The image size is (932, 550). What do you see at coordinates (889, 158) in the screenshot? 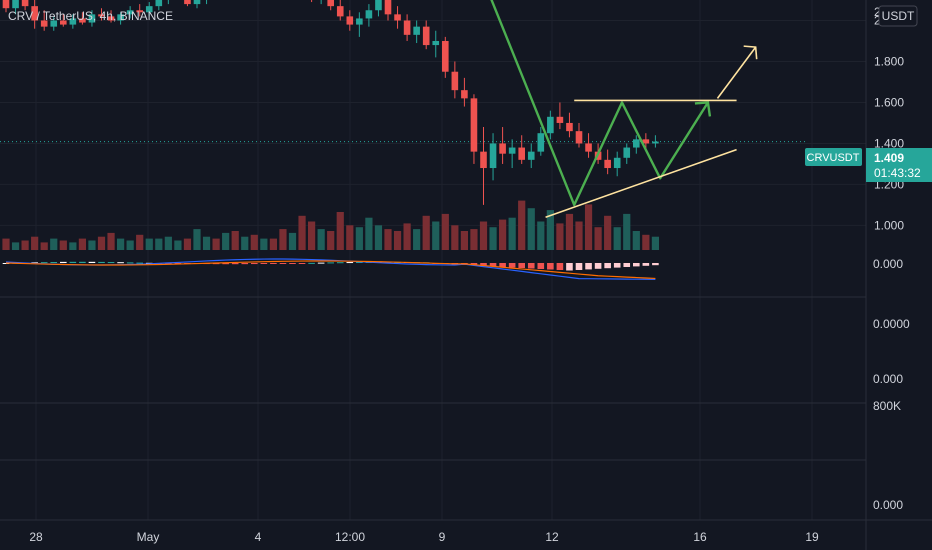
I see `last-price-value: 1.409` at bounding box center [889, 158].